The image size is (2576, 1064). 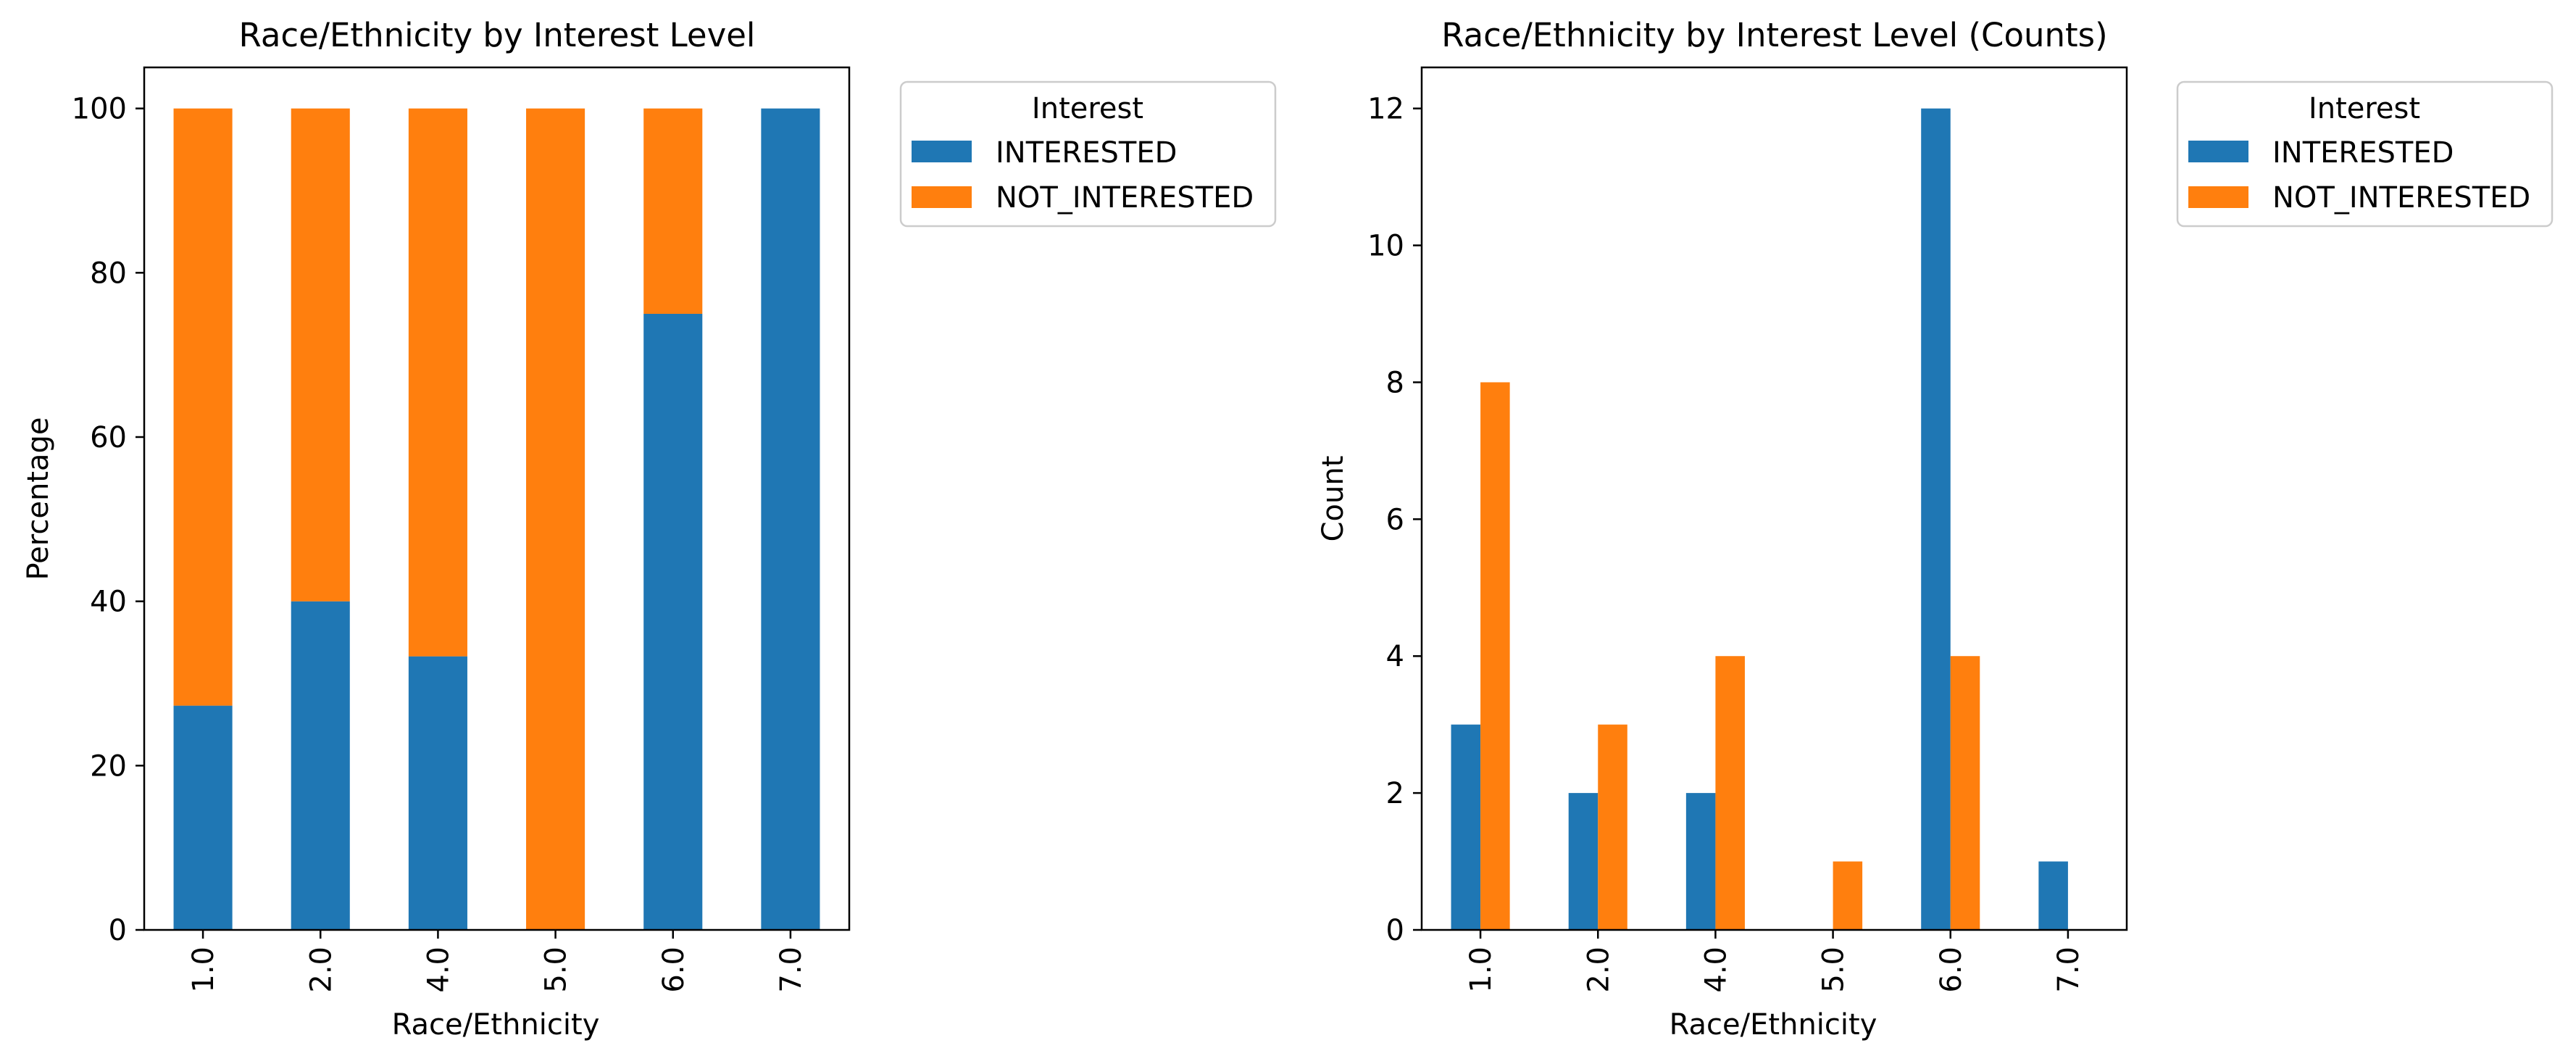 What do you see at coordinates (108, 273) in the screenshot?
I see `chart1-y-tick-label: 80` at bounding box center [108, 273].